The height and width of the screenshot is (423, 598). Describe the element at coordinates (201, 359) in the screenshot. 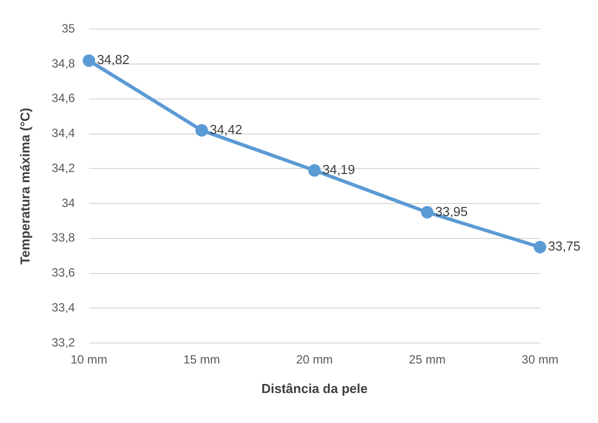

I see `x-tick-label: 15 mm` at that location.